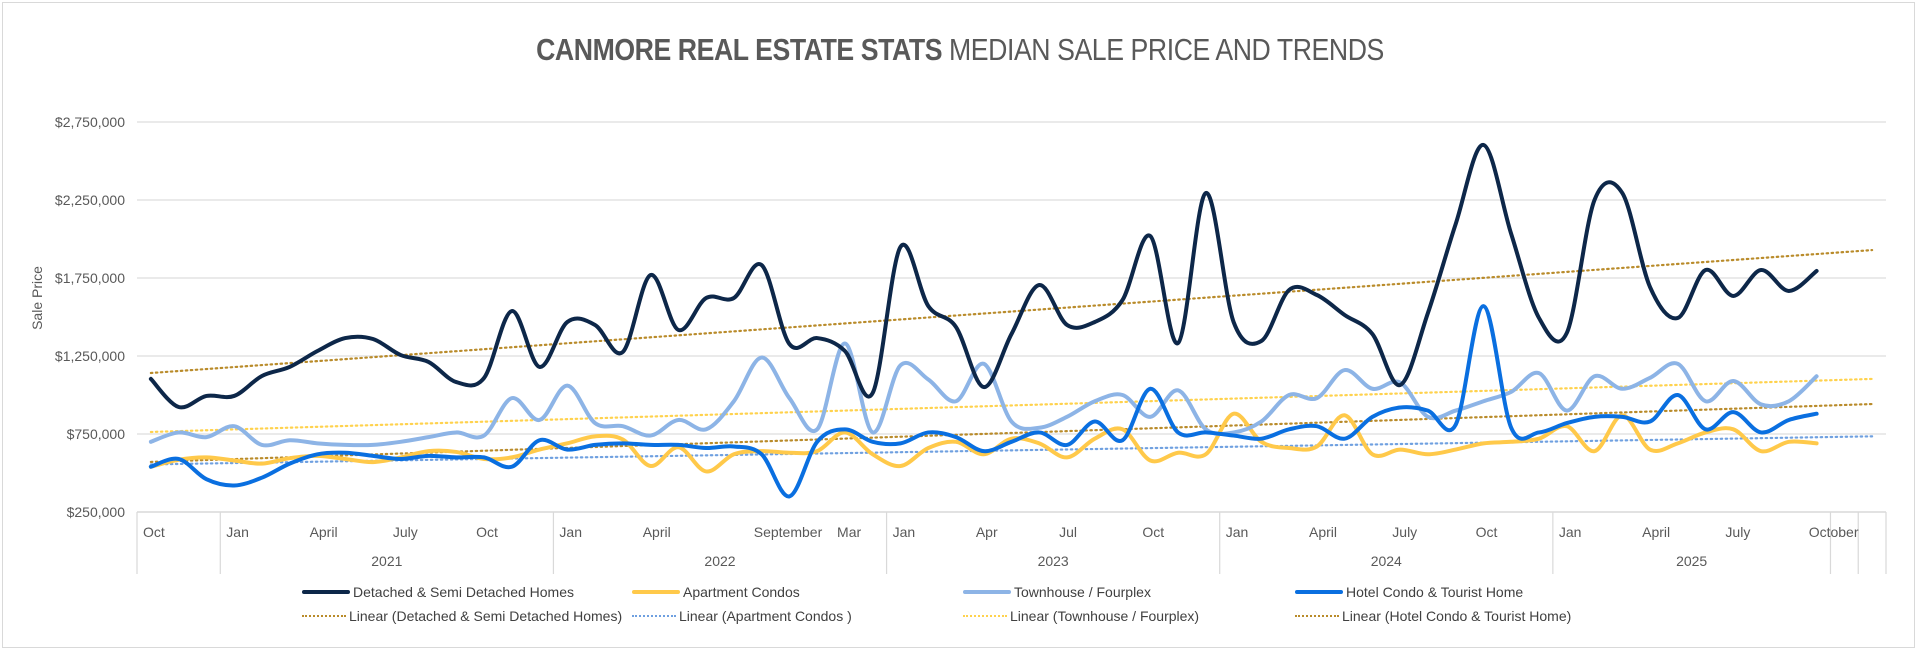 This screenshot has width=1920, height=653. I want to click on y-tick-label: $1,250,000, so click(90, 356).